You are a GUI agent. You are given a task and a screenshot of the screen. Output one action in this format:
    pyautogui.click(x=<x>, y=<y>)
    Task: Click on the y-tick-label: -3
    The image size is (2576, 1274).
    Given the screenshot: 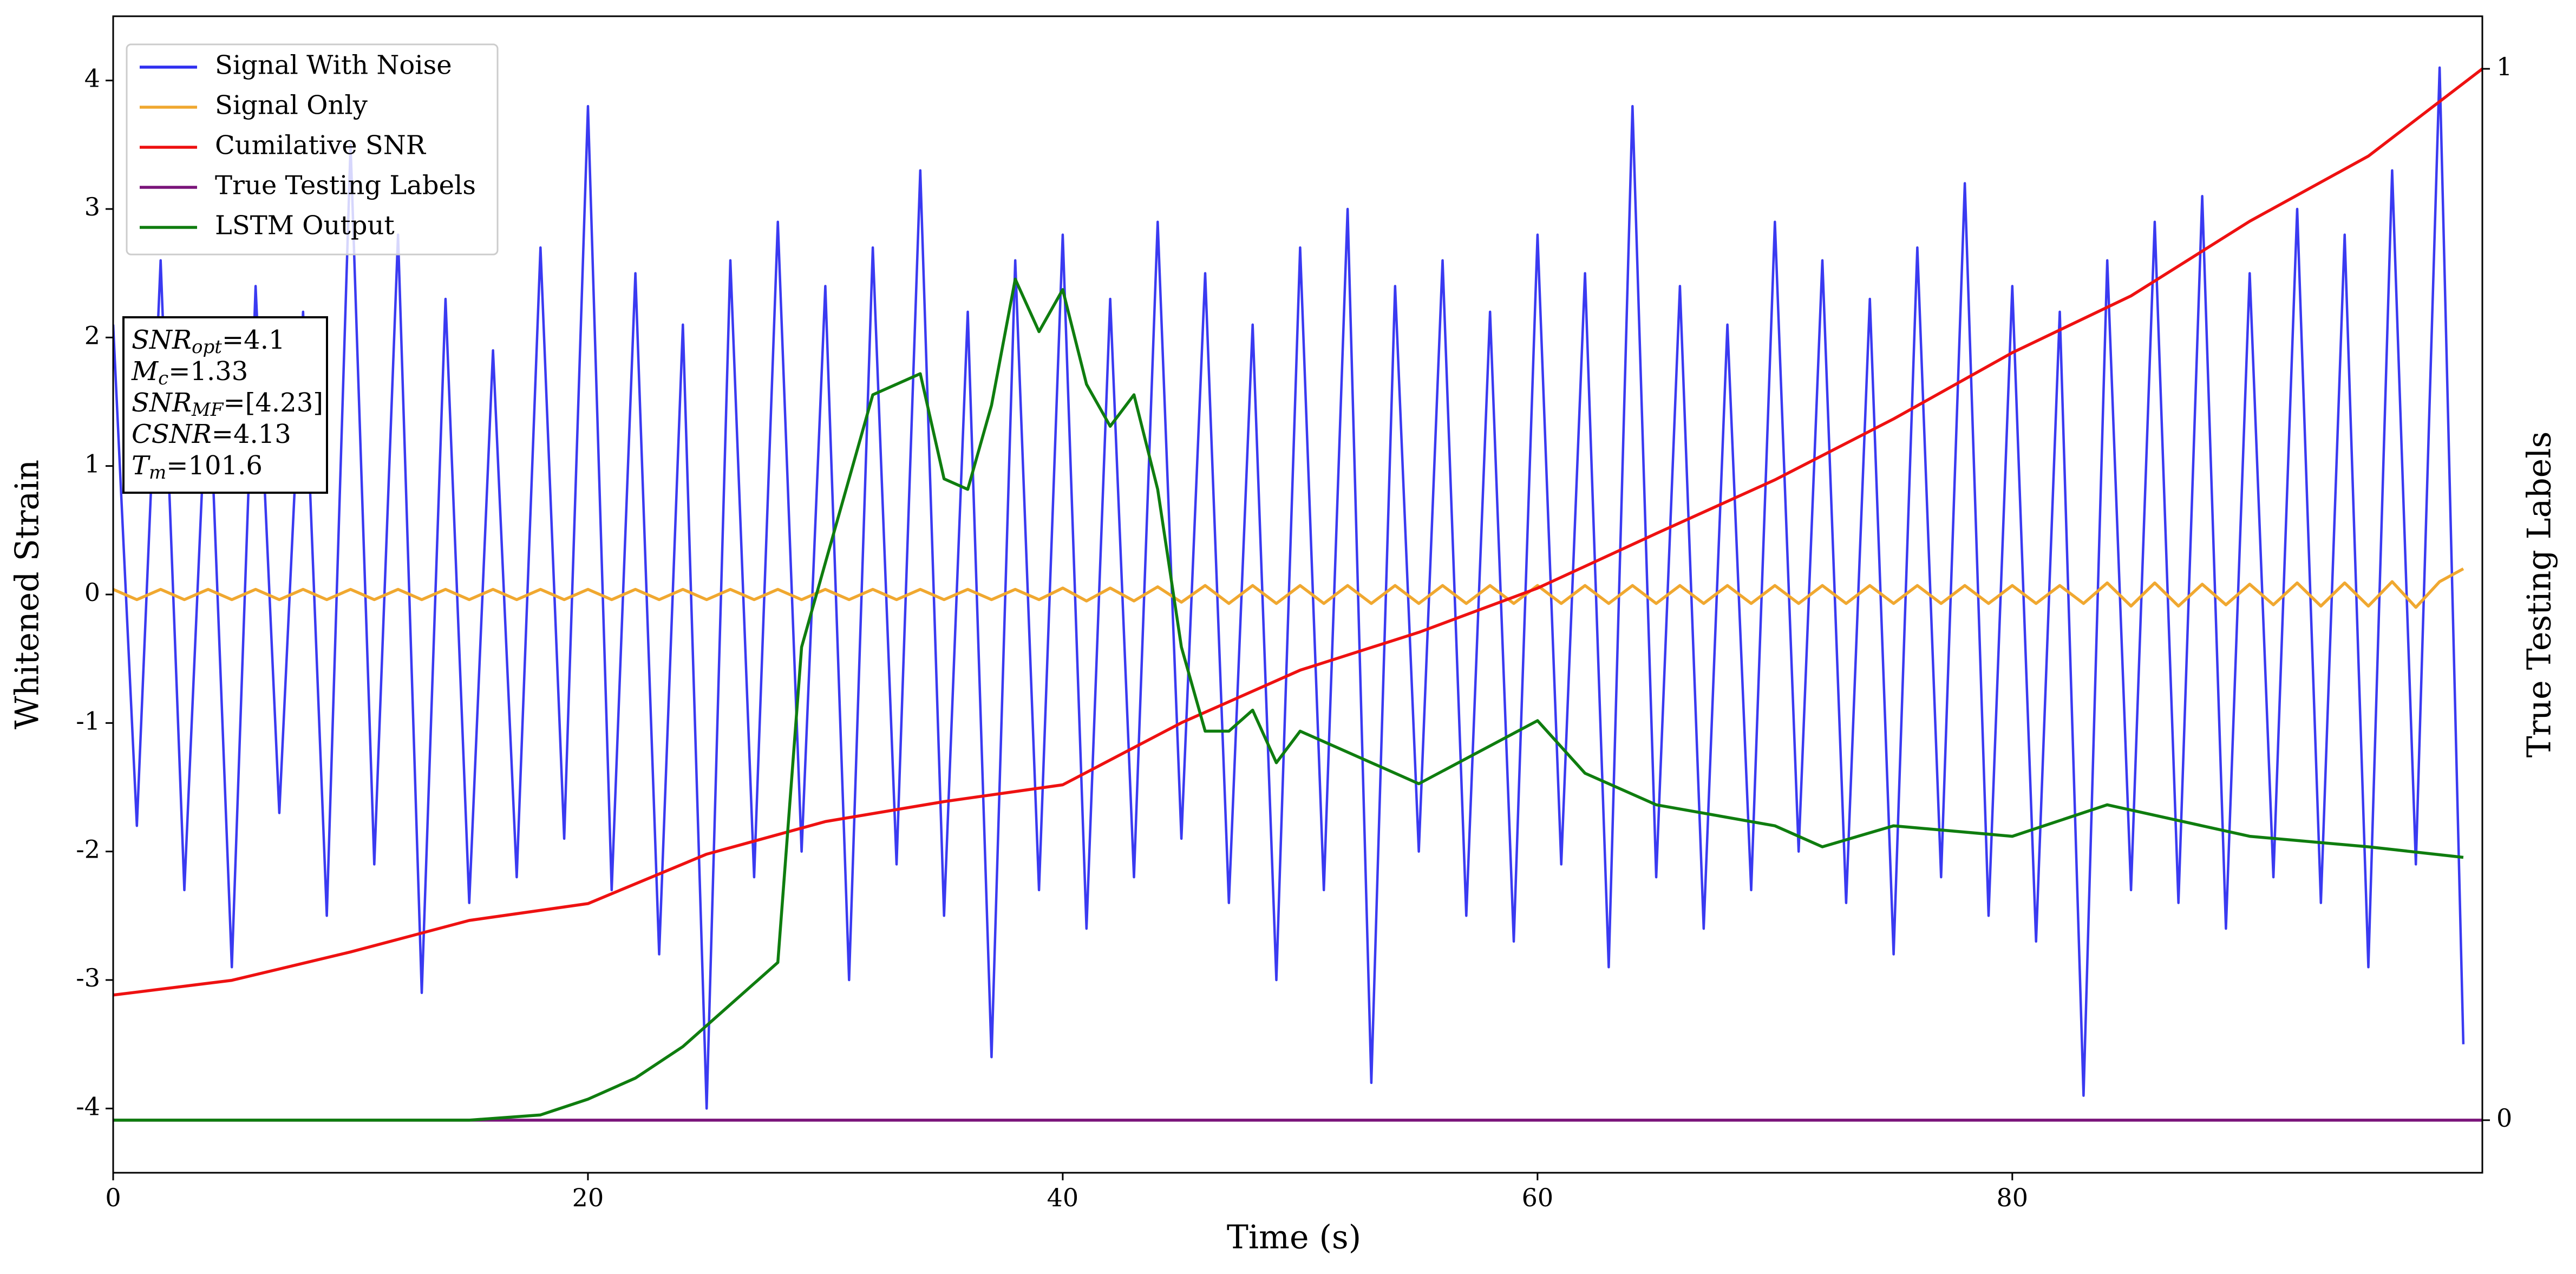 What is the action you would take?
    pyautogui.click(x=88, y=977)
    